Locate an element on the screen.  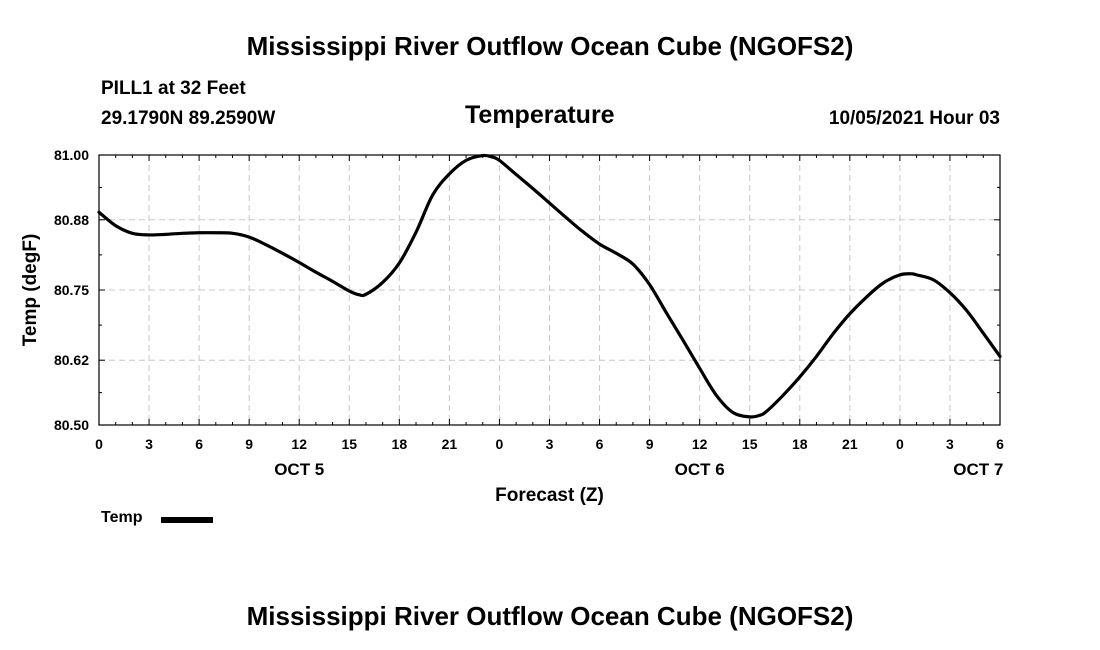
date-label: OCT 7 is located at coordinates (978, 469).